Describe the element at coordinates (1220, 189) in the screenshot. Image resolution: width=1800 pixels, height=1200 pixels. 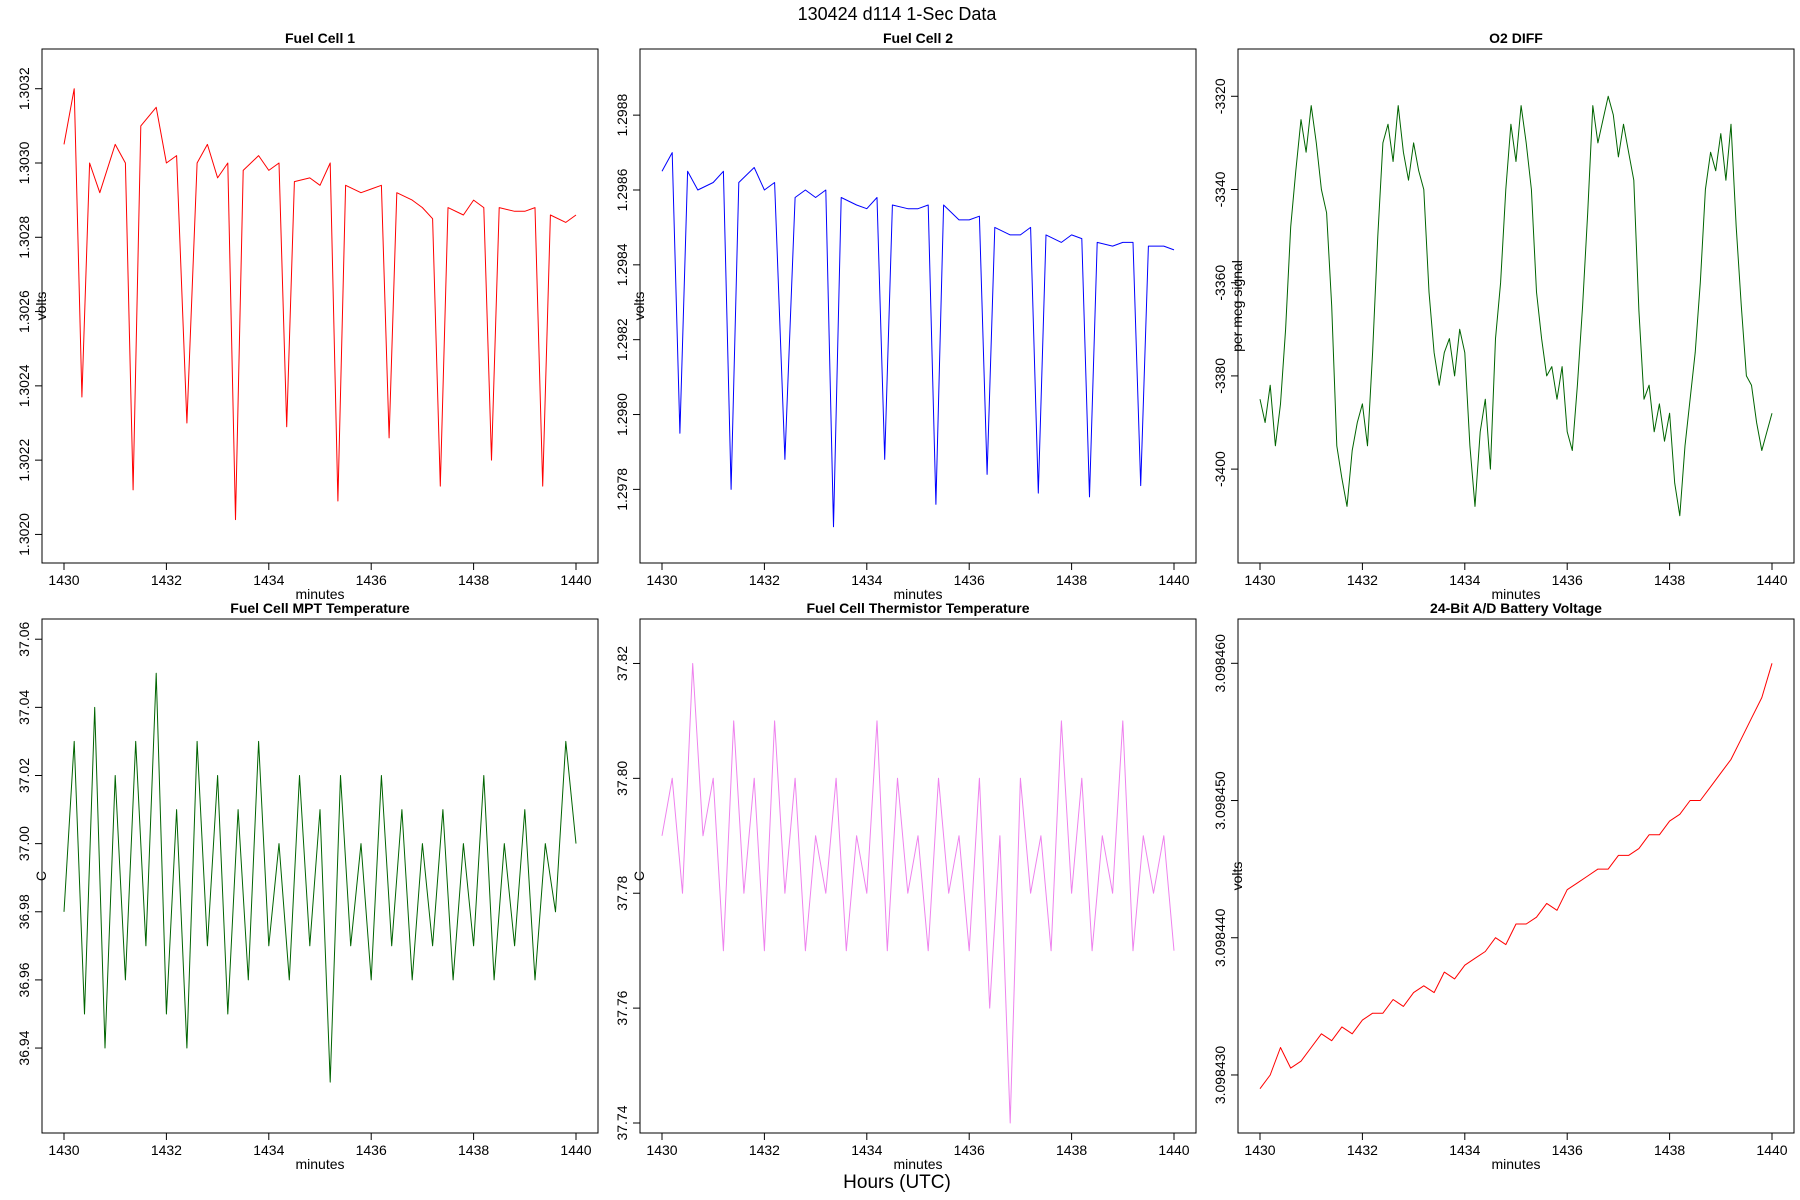
I see `y-tick-label: -3340` at that location.